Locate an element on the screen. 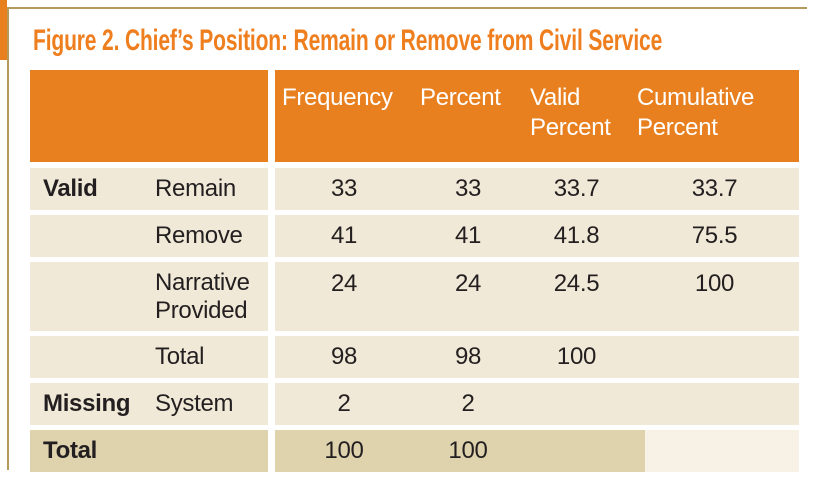 This screenshot has width=817, height=482. cell-valid-percent: 100 is located at coordinates (576, 357).